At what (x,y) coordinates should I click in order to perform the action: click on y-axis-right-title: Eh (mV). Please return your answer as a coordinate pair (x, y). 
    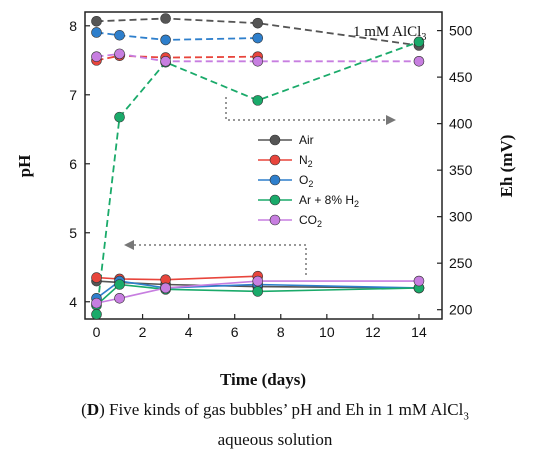
    Looking at the image, I should click on (506, 166).